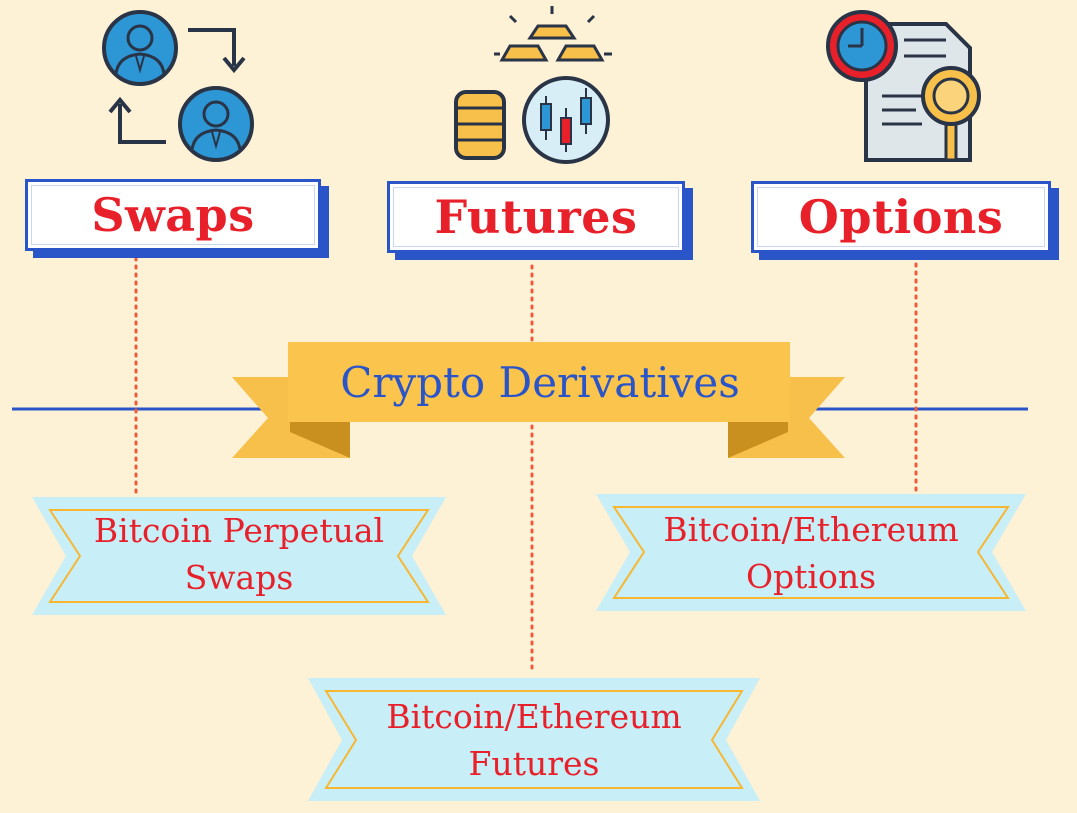  I want to click on category-label-options: Options, so click(901, 217).